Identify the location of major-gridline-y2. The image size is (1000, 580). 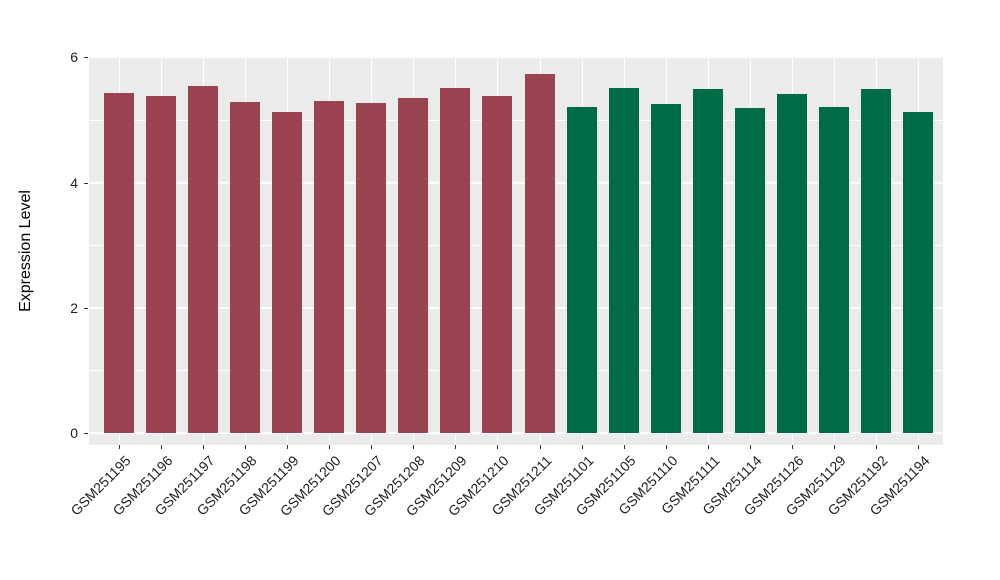
(516, 307).